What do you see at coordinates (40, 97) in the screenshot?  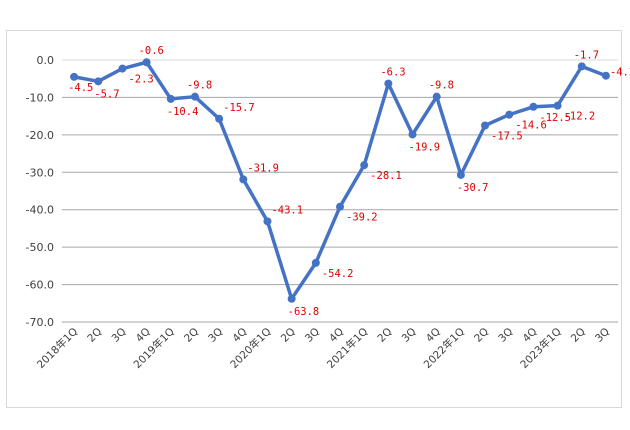 I see `y-tick-label: -10.0` at bounding box center [40, 97].